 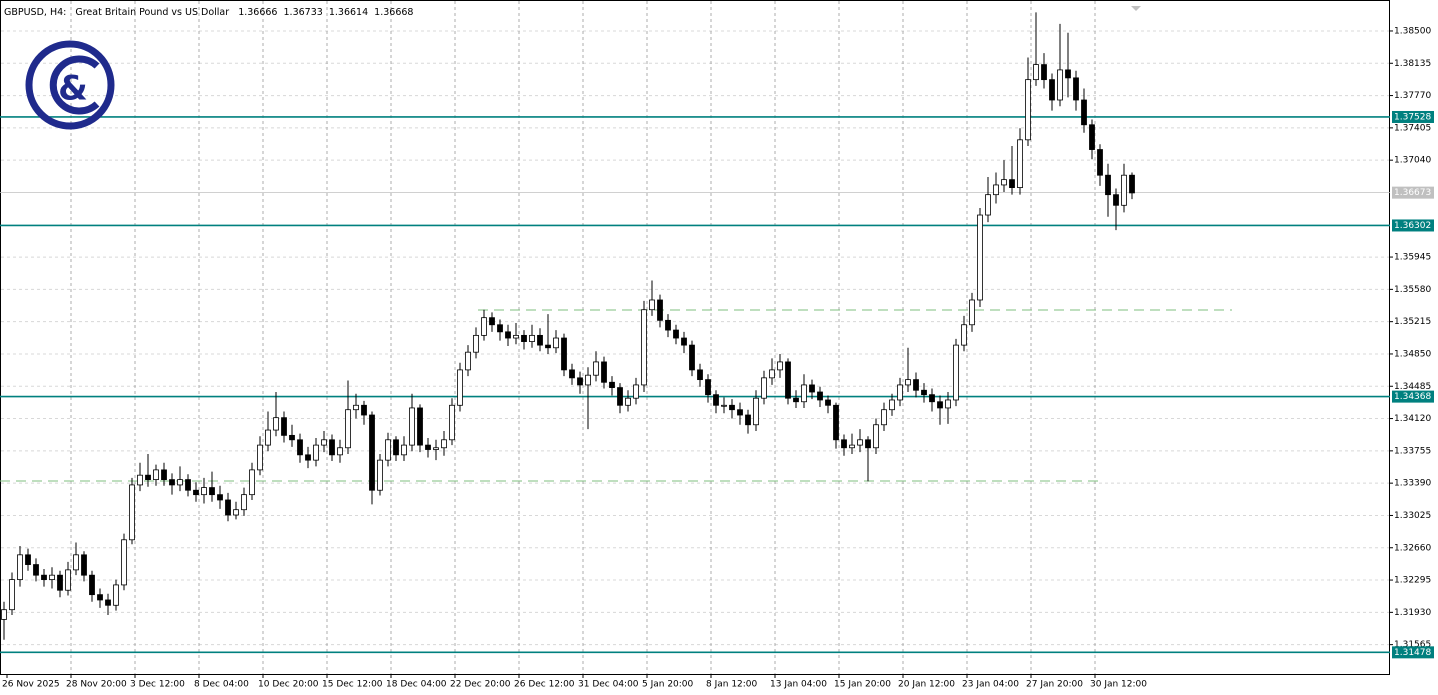 What do you see at coordinates (96, 685) in the screenshot?
I see `x-tick-label: 28 Nov 20:00` at bounding box center [96, 685].